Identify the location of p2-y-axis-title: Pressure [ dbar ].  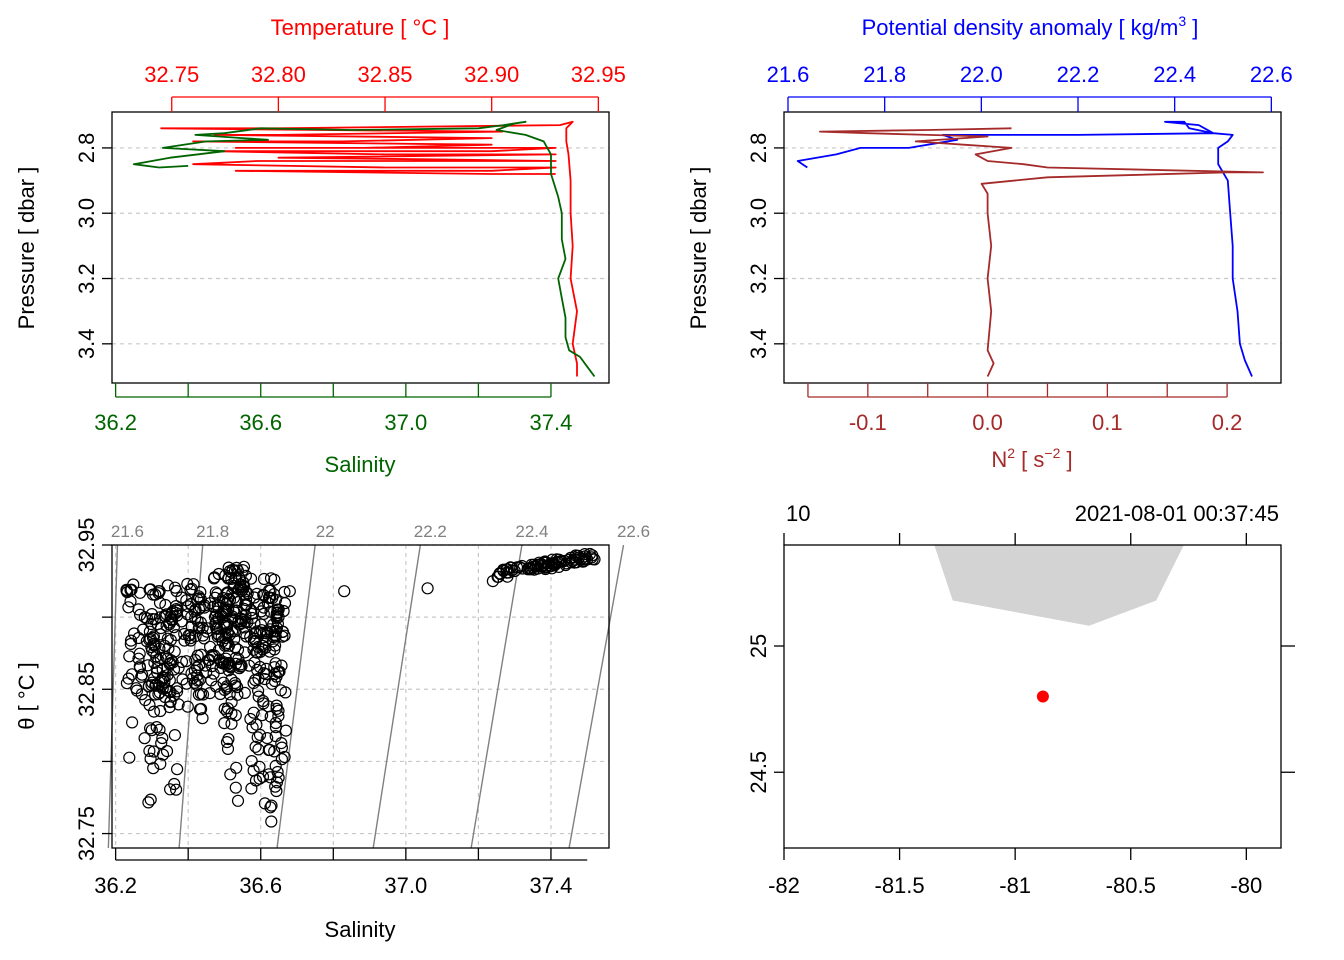
(698, 248).